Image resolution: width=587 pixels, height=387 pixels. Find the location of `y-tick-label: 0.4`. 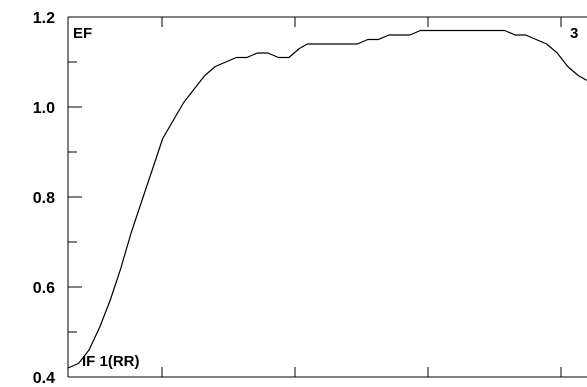

y-tick-label: 0.4 is located at coordinates (44, 378).